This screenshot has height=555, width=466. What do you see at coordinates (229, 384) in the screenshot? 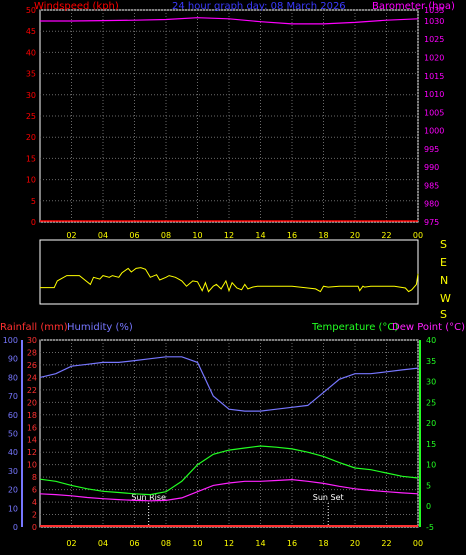
I see `humidity-line` at bounding box center [229, 384].